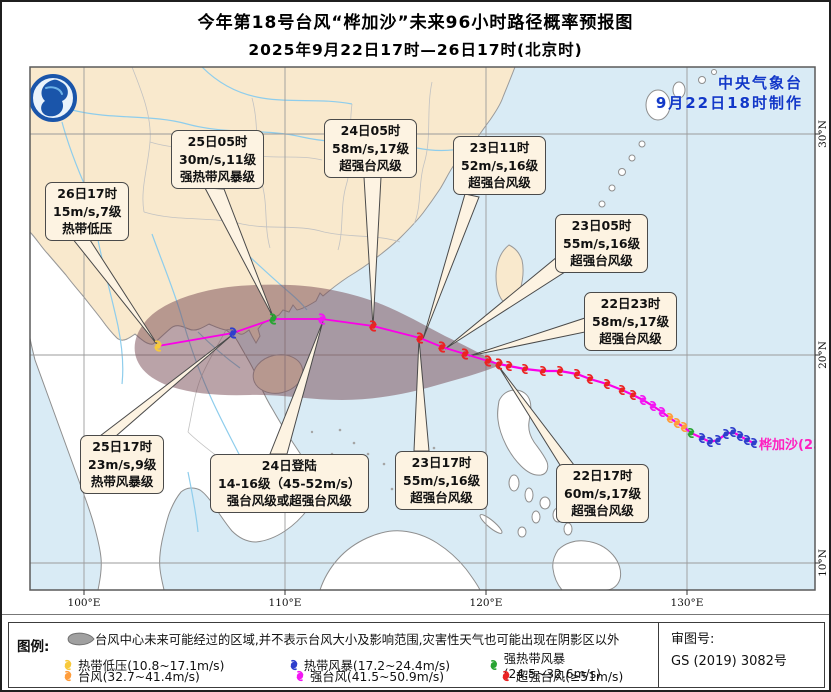  I want to click on callout-23d05: 23日05时 55m/s,16级 超强台风级, so click(602, 243).